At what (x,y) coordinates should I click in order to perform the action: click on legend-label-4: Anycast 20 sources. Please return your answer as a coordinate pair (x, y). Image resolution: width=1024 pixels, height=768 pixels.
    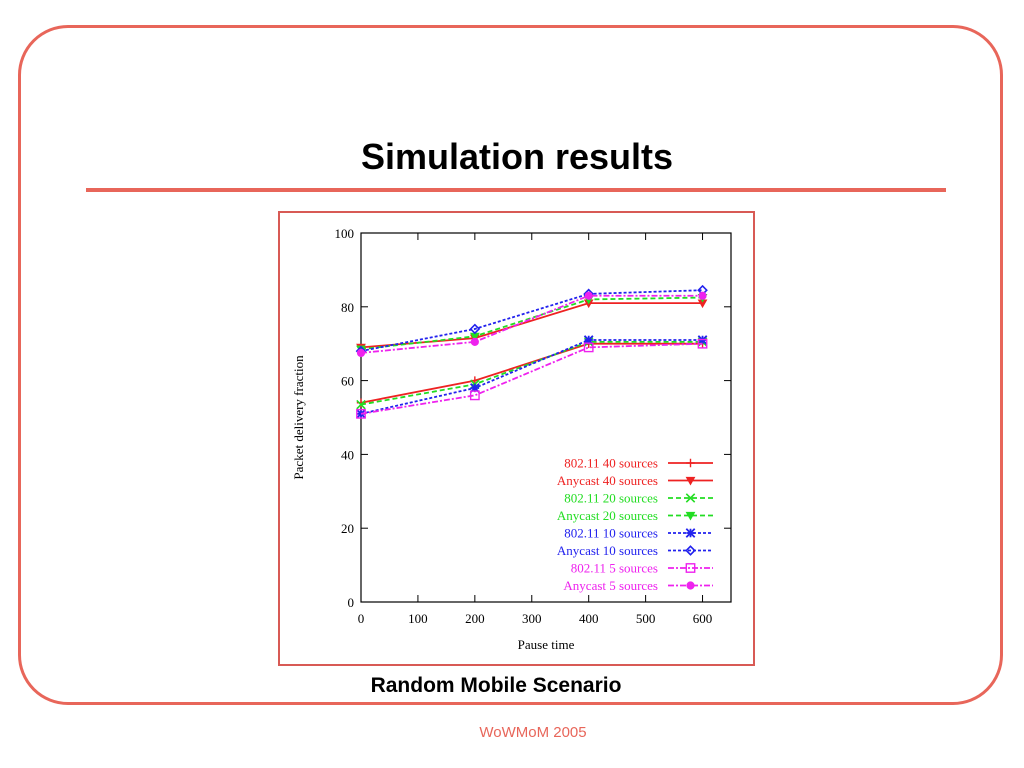
    Looking at the image, I should click on (607, 515).